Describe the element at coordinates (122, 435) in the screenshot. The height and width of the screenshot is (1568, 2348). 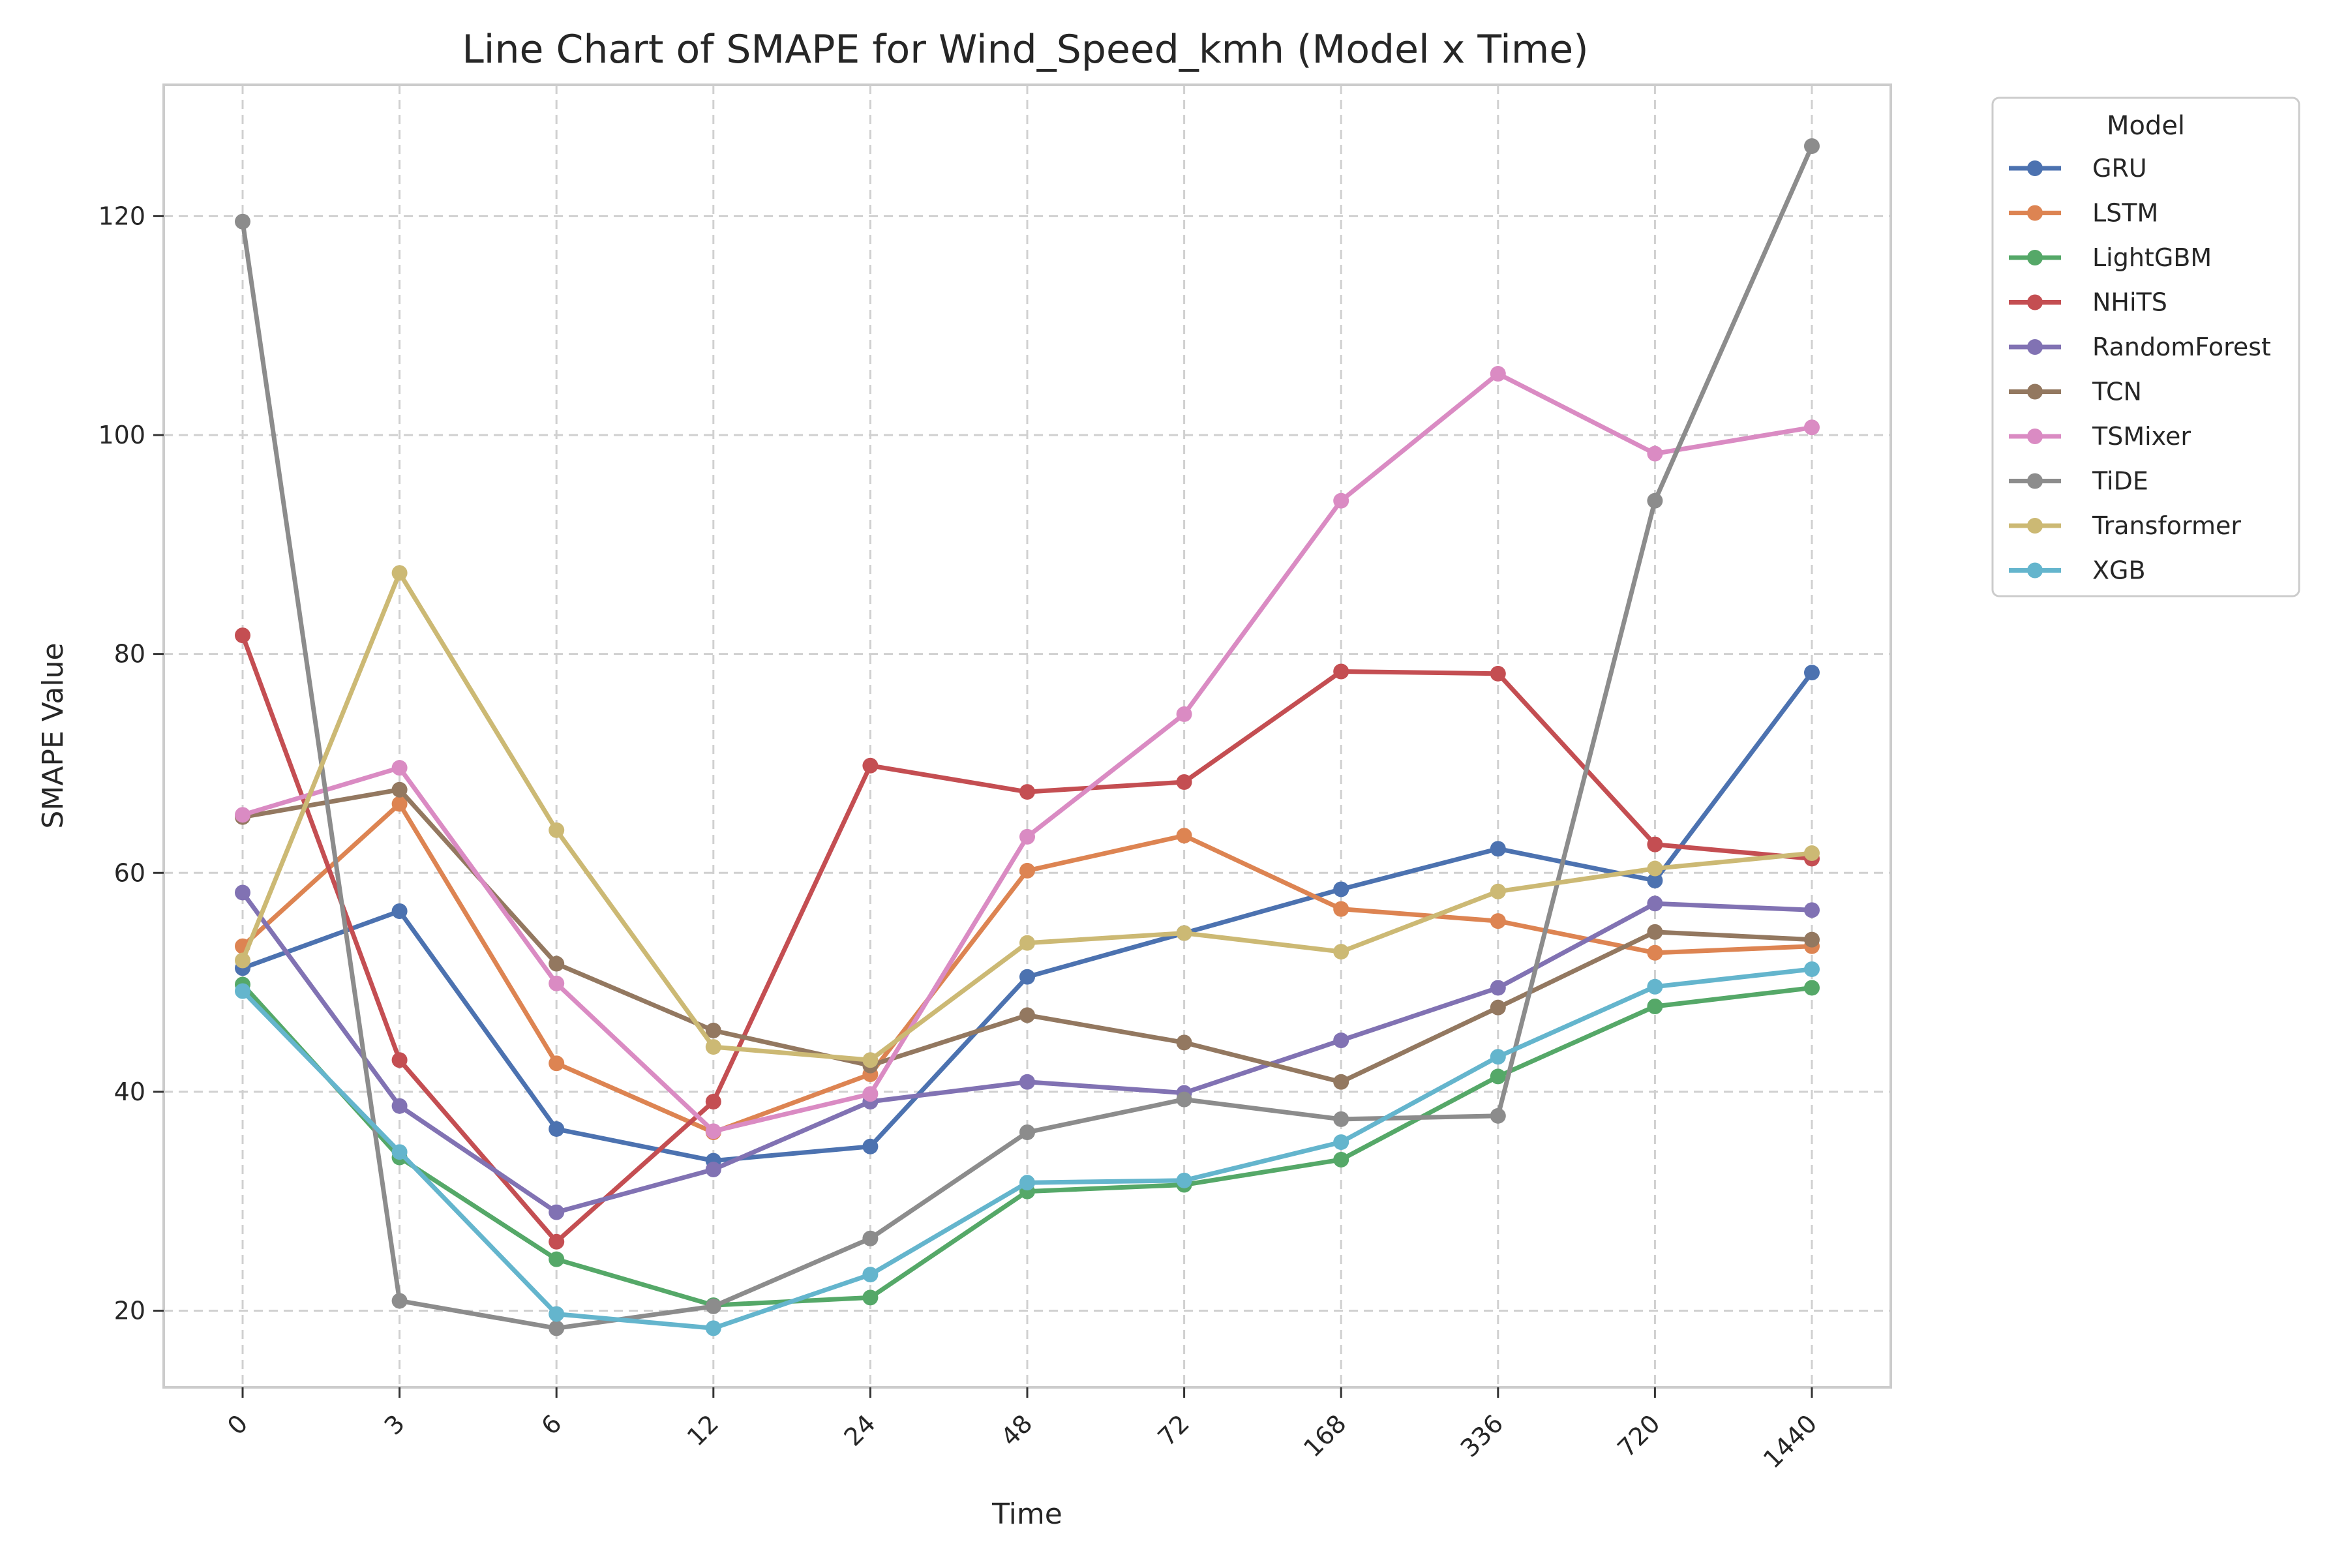
I see `y-tick-label: 100` at that location.